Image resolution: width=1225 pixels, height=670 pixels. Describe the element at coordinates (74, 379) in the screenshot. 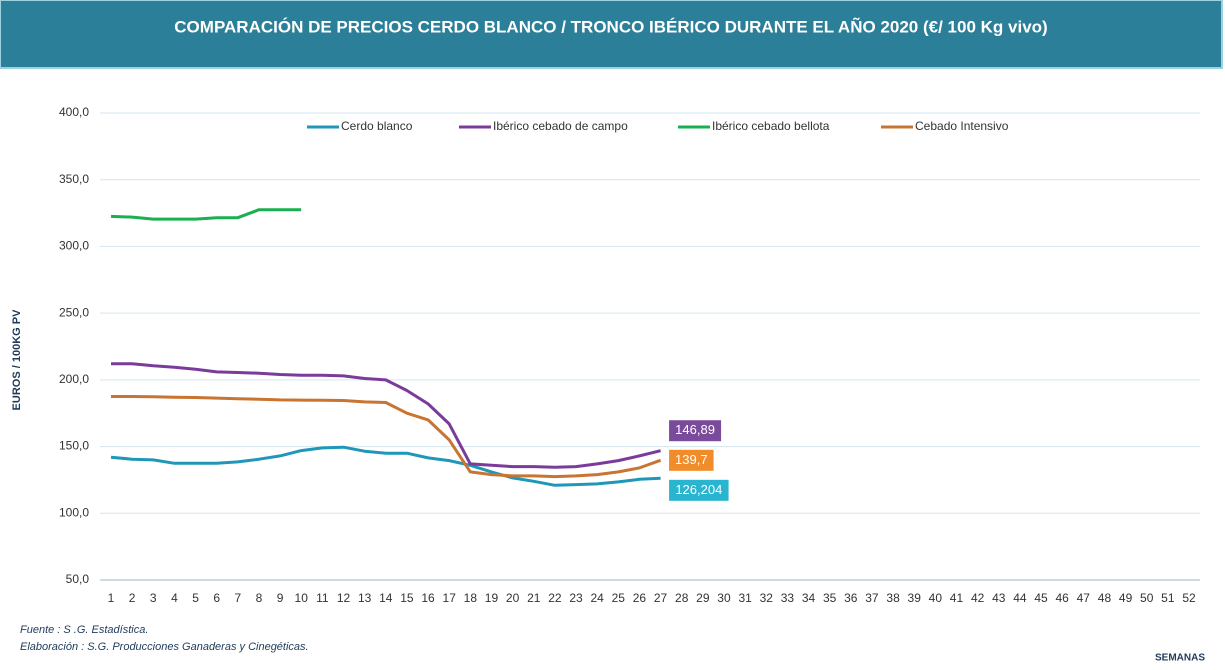

I see `y-tick-label: 200,0` at that location.